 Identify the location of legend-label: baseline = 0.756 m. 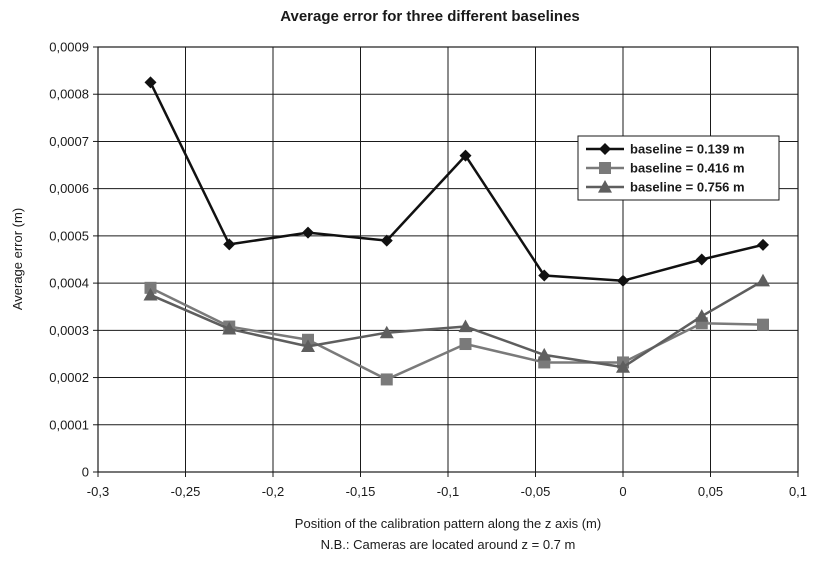
(687, 187).